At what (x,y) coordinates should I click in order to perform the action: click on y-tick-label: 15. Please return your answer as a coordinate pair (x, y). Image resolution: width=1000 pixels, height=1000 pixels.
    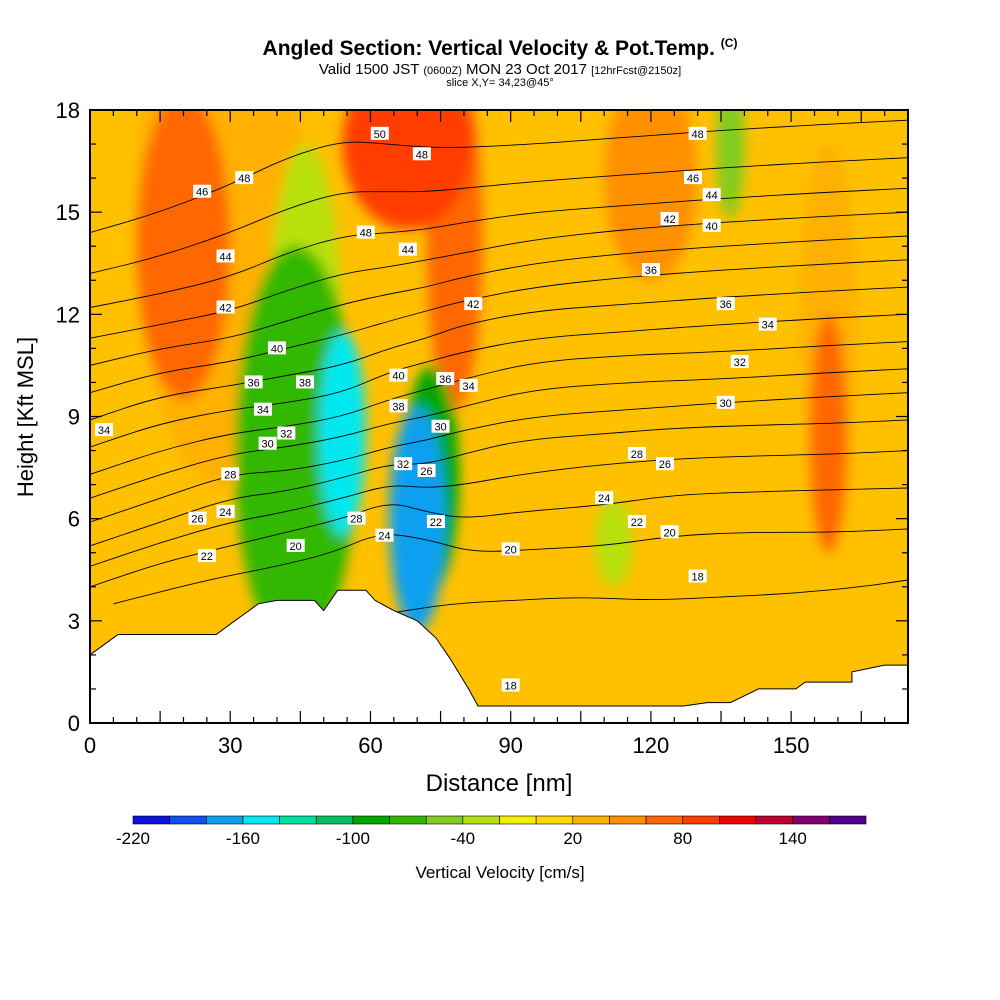
    Looking at the image, I should click on (68, 212).